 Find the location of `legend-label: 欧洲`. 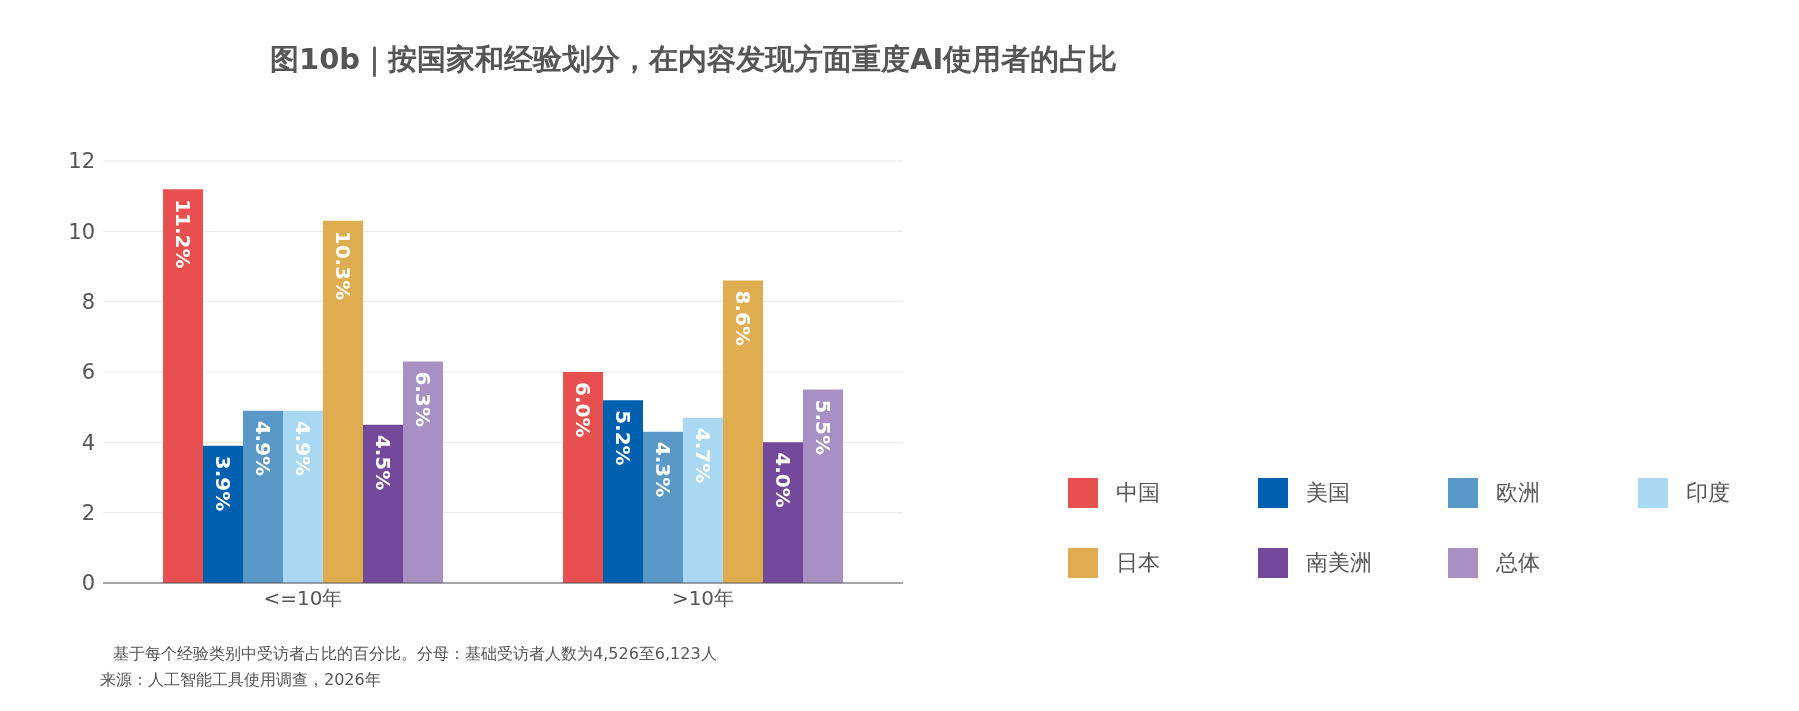

legend-label: 欧洲 is located at coordinates (1518, 493).